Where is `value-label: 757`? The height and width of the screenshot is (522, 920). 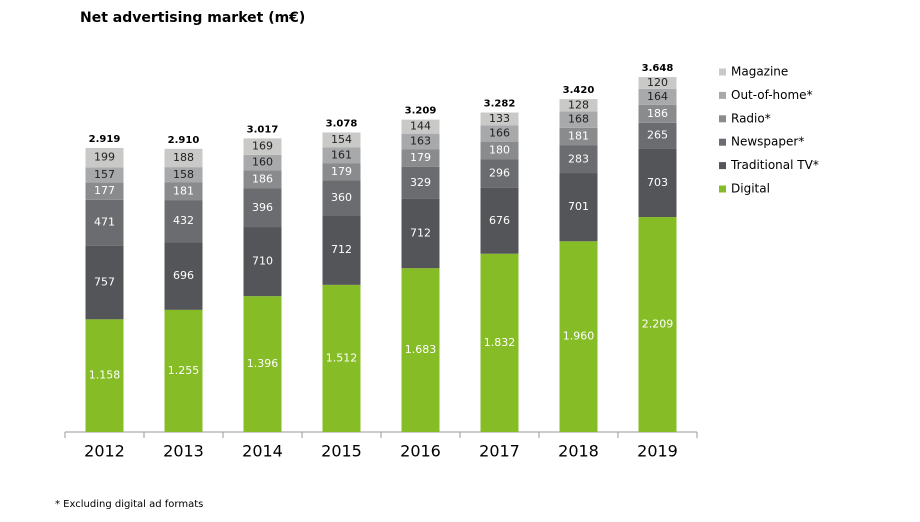
value-label: 757 is located at coordinates (104, 281).